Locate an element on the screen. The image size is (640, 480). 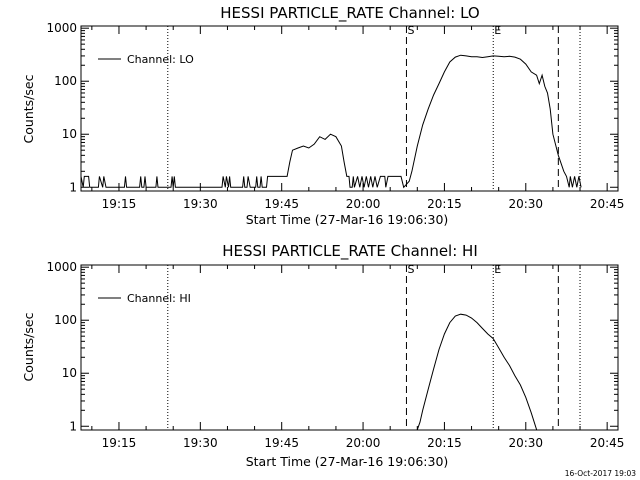
hi-x-tick-label: 19:45 is located at coordinates (281, 443).